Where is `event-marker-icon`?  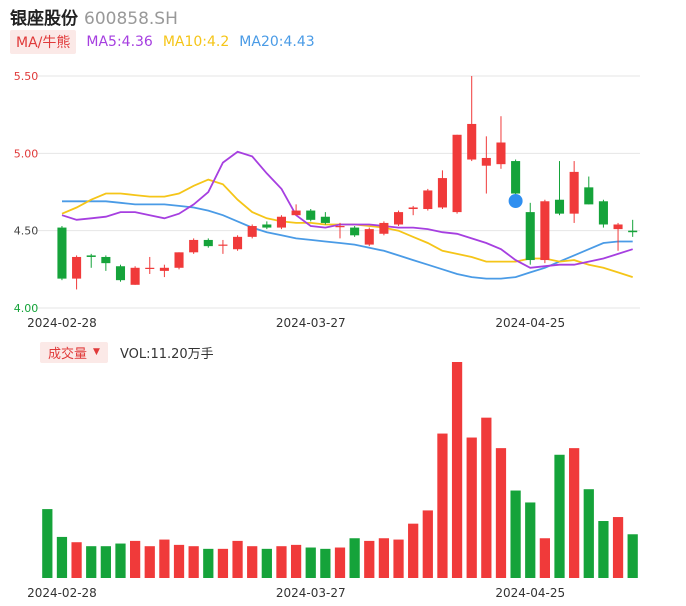
event-marker-icon is located at coordinates (515, 201).